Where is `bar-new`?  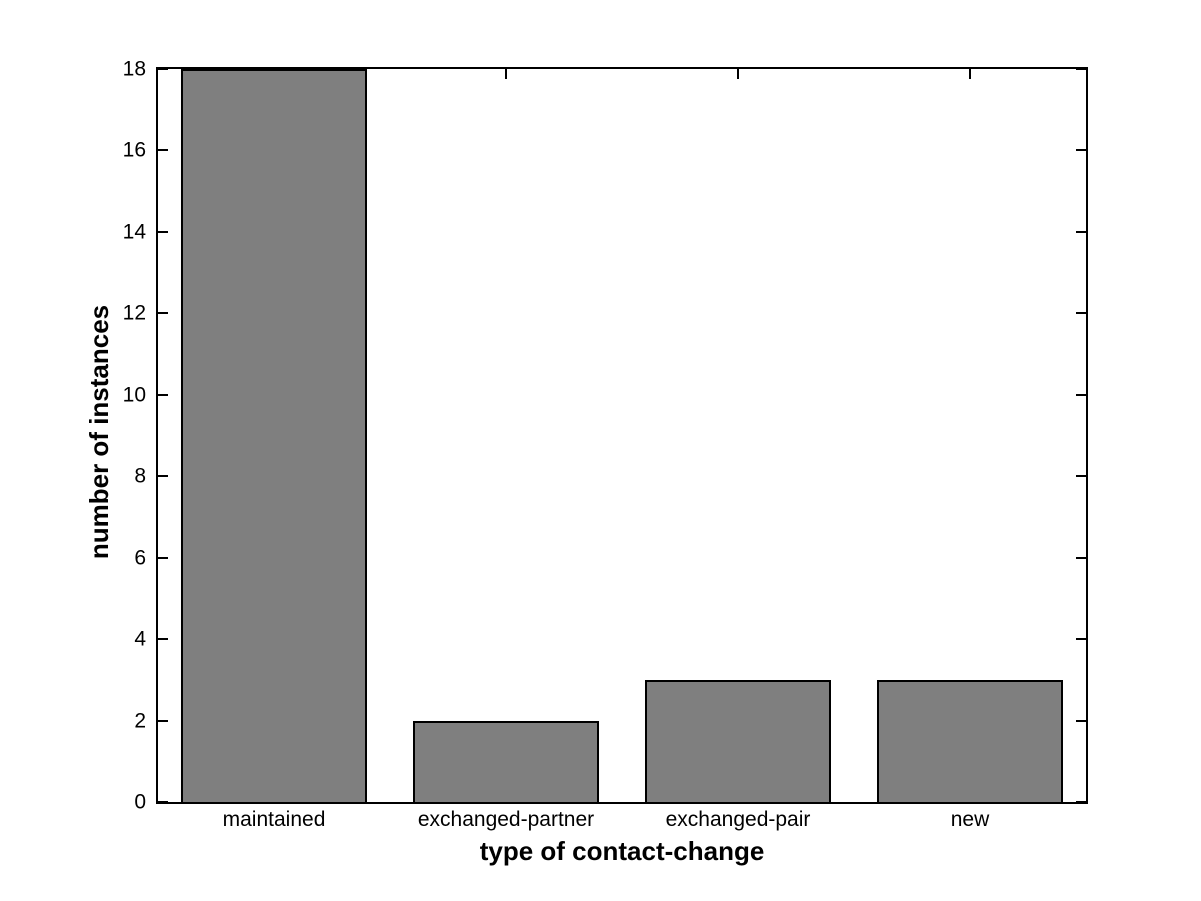 bar-new is located at coordinates (970, 740).